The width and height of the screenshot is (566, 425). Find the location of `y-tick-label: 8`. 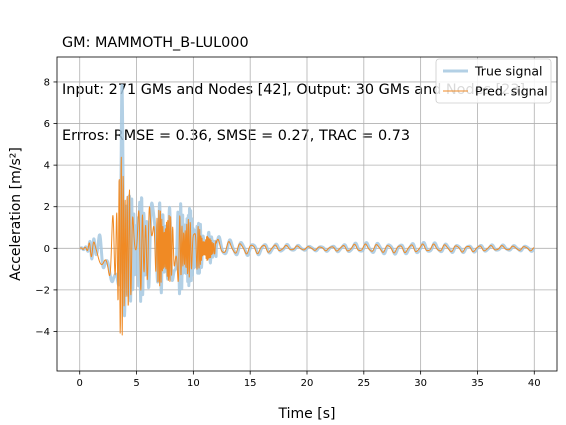

y-tick-label: 8 is located at coordinates (47, 82).